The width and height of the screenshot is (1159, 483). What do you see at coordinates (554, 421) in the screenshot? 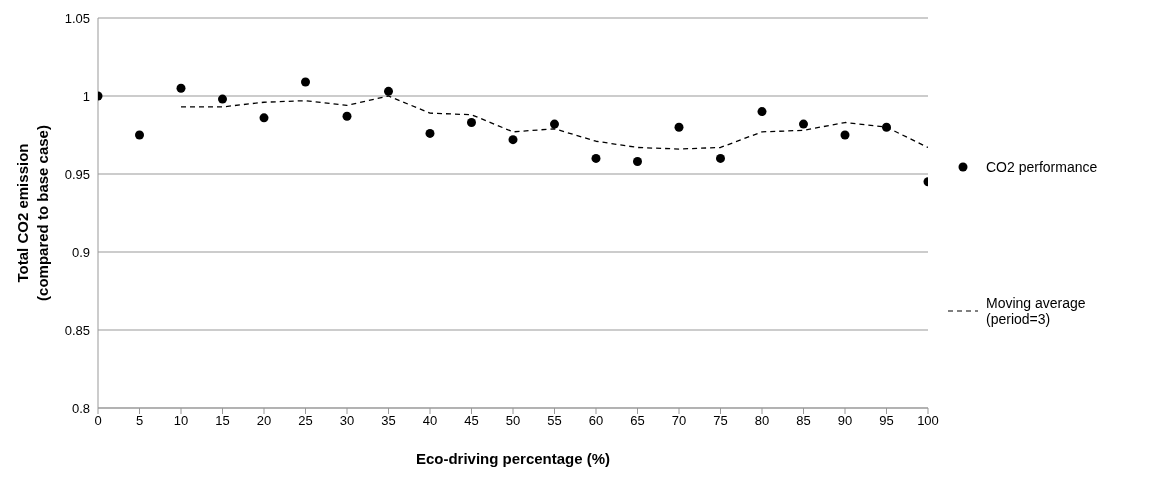
I see `x-tick-label: 55` at bounding box center [554, 421].